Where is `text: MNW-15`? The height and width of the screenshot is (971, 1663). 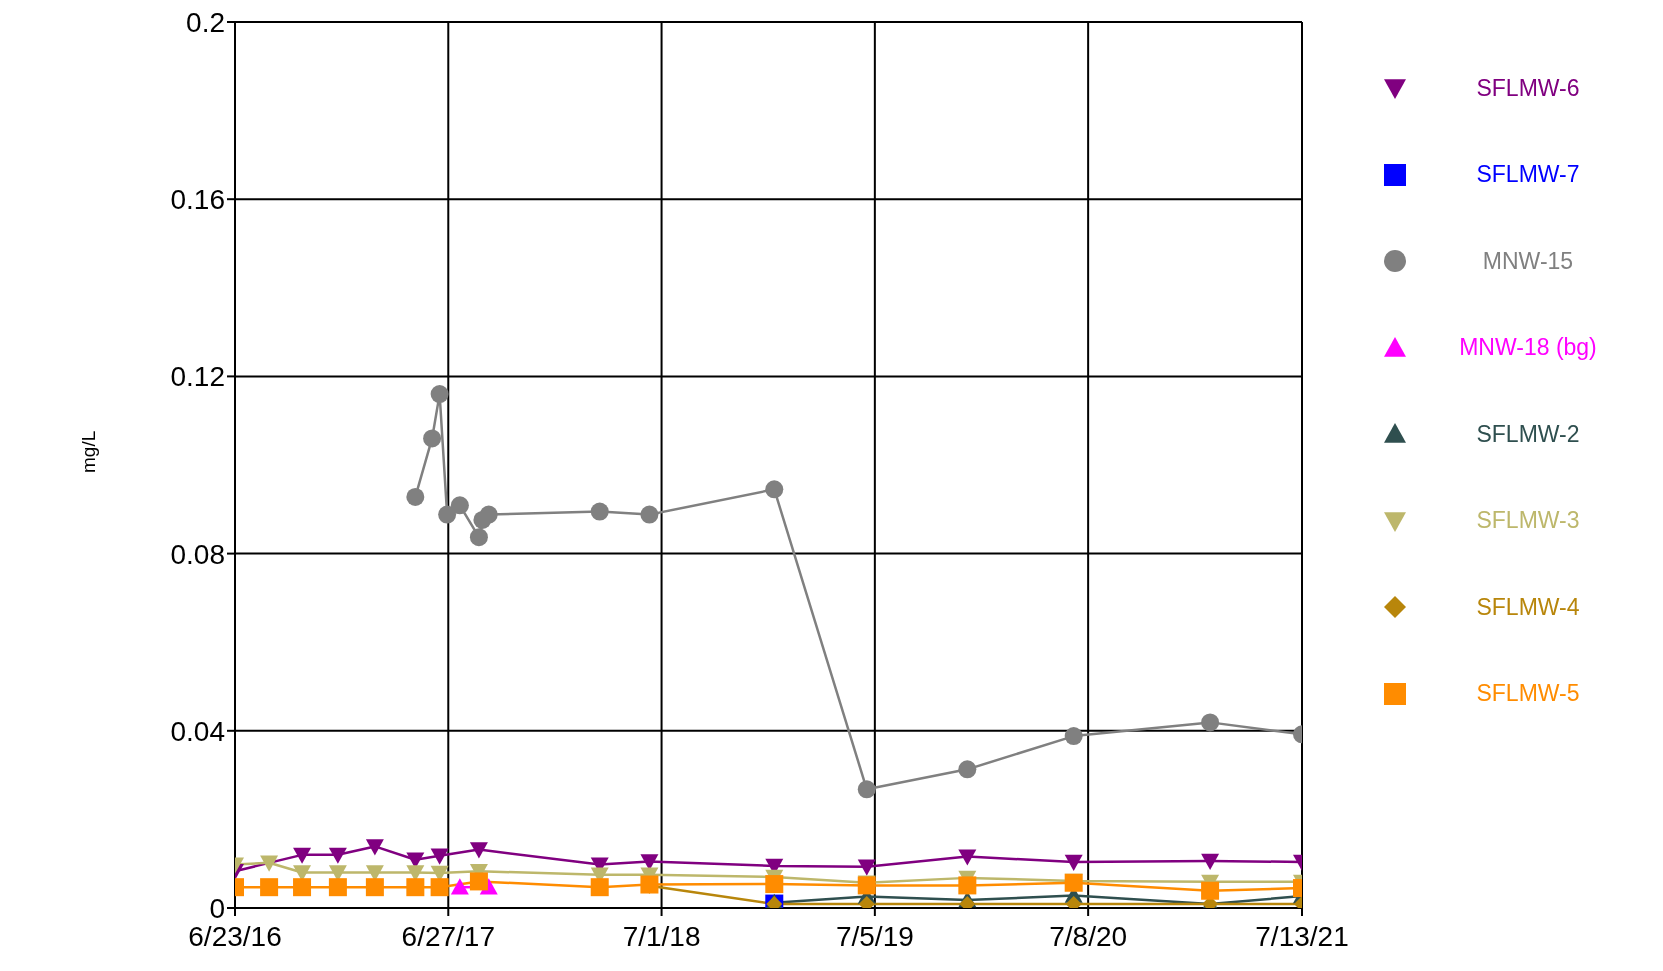 text: MNW-15 is located at coordinates (1528, 261).